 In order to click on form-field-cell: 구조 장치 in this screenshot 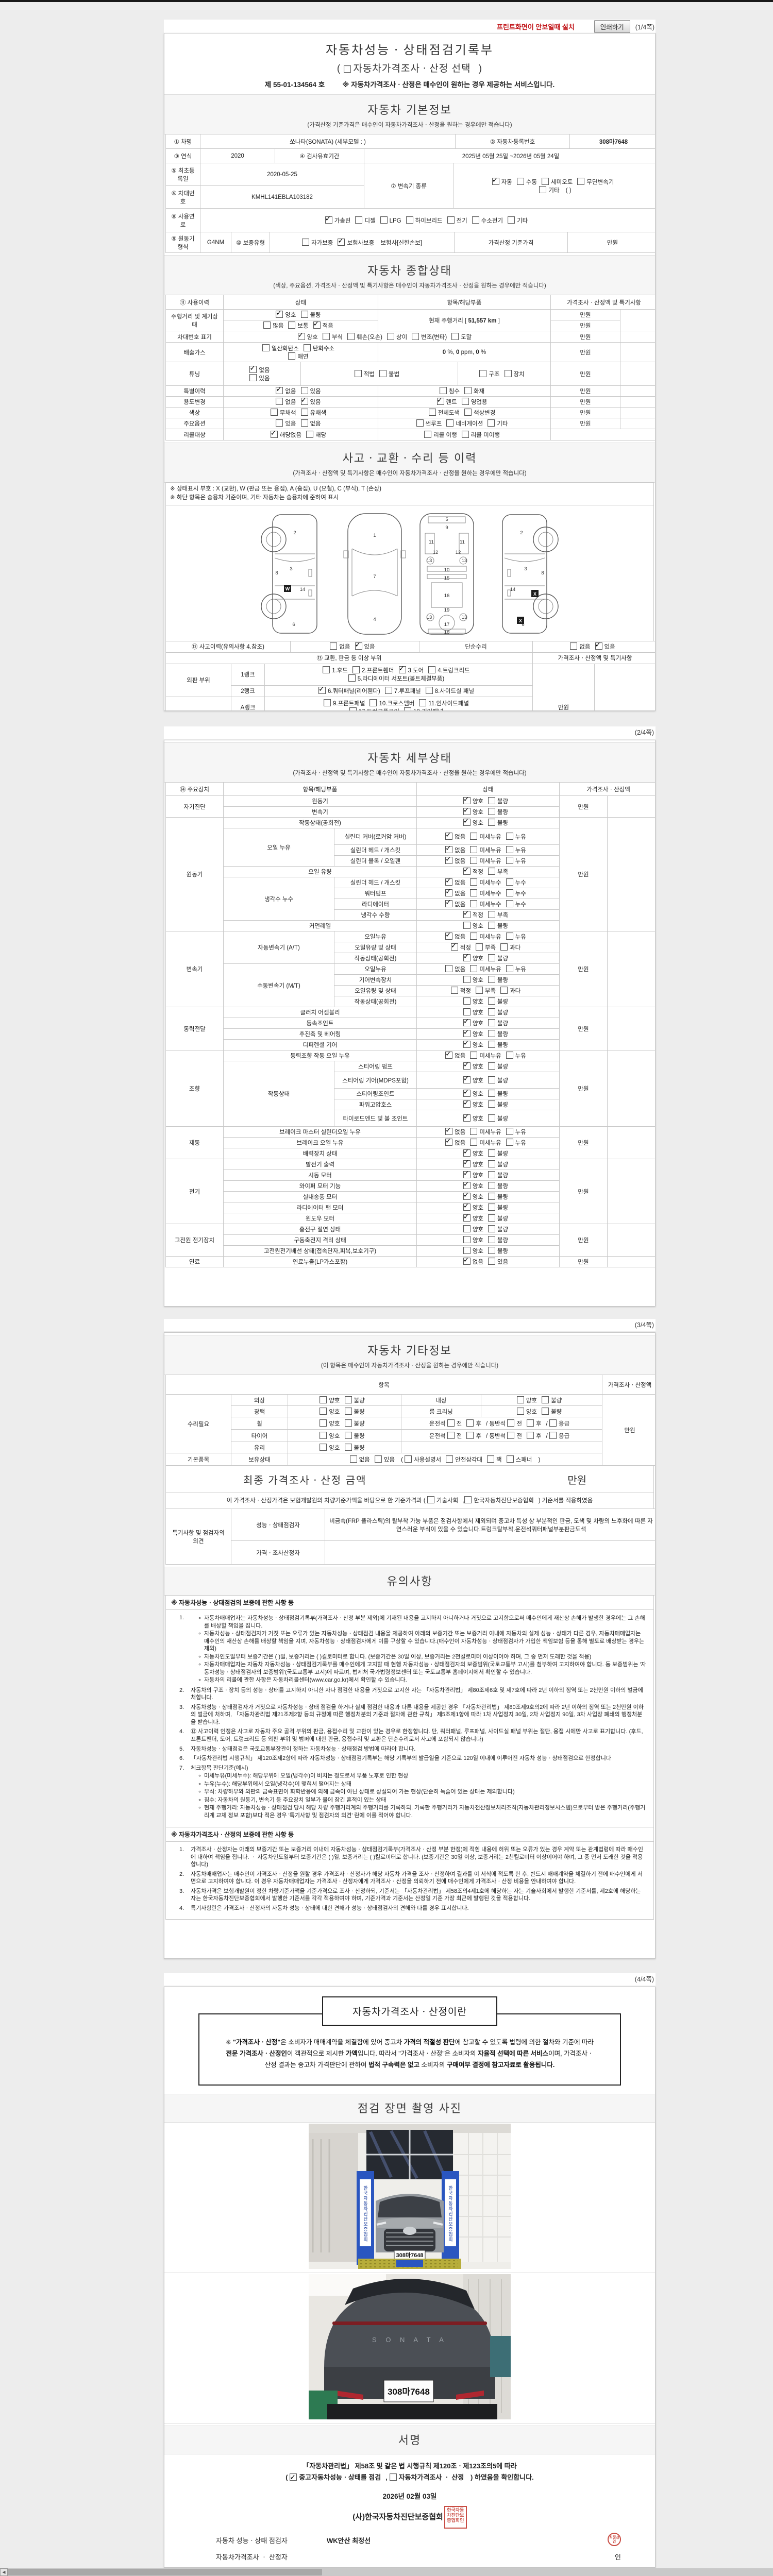, I will do `click(504, 374)`.